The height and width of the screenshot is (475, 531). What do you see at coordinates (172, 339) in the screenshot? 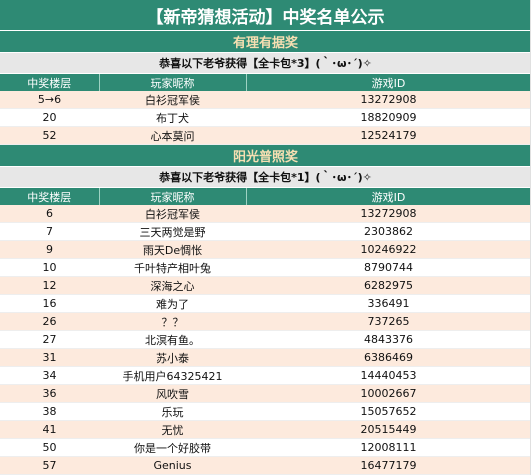
I see `nickname-cell: 北溟有鱼。` at bounding box center [172, 339].